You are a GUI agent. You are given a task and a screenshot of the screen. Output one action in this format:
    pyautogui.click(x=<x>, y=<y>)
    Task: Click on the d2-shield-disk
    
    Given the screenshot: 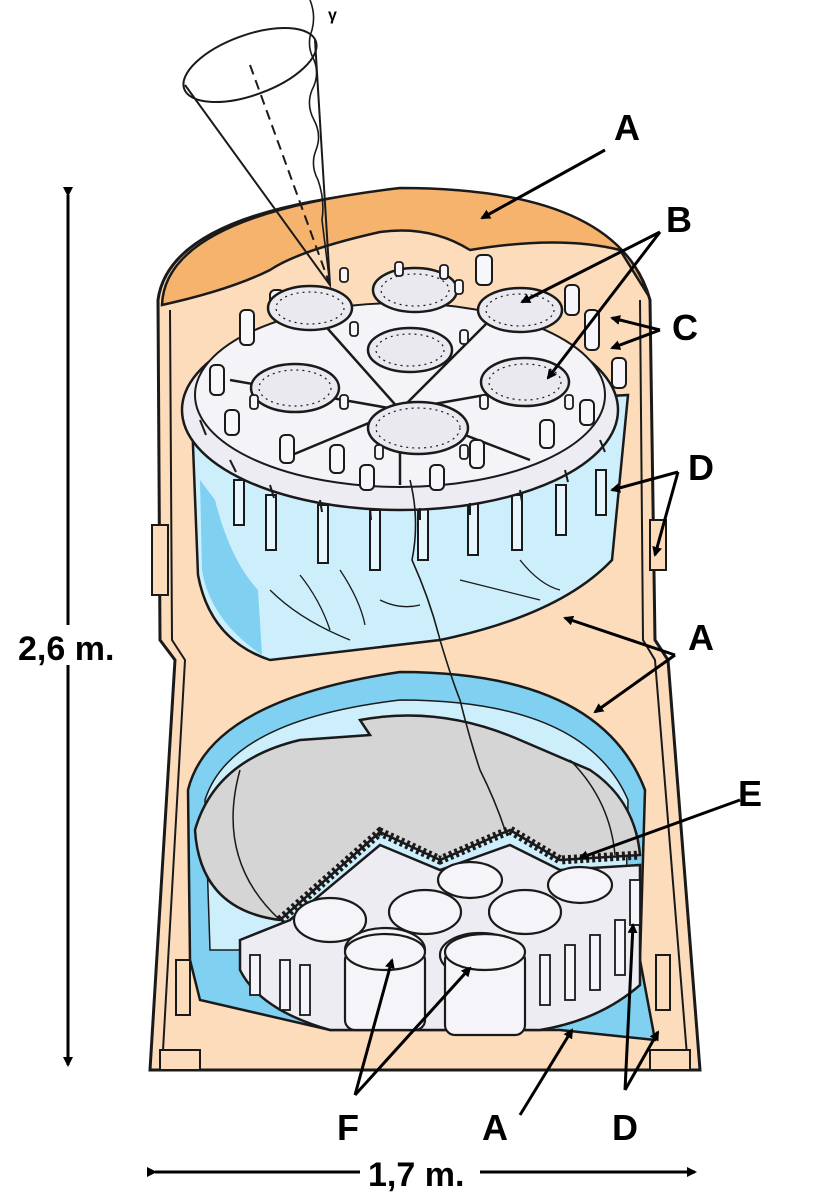 What is the action you would take?
    pyautogui.click(x=417, y=818)
    